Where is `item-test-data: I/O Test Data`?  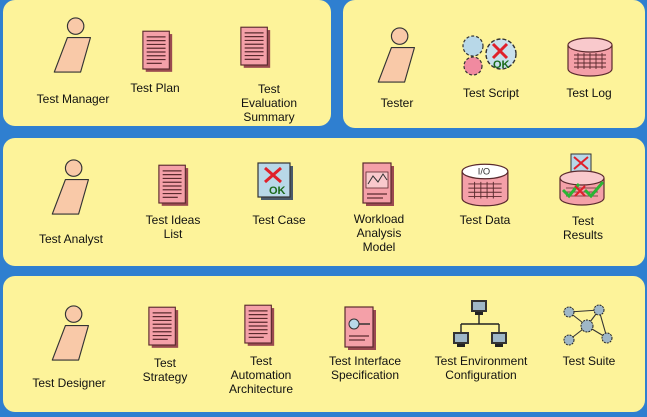 item-test-data: I/O Test Data is located at coordinates (485, 200).